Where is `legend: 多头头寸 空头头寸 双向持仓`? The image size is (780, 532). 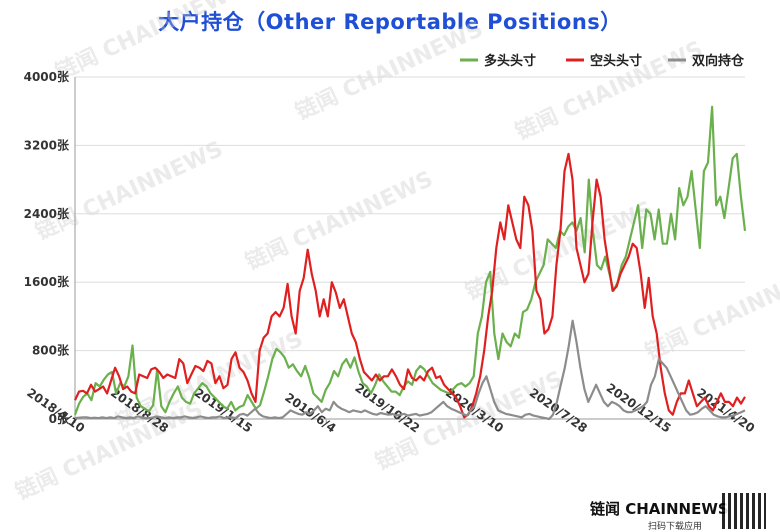
legend: 多头头寸 空头头寸 双向持仓 is located at coordinates (602, 61).